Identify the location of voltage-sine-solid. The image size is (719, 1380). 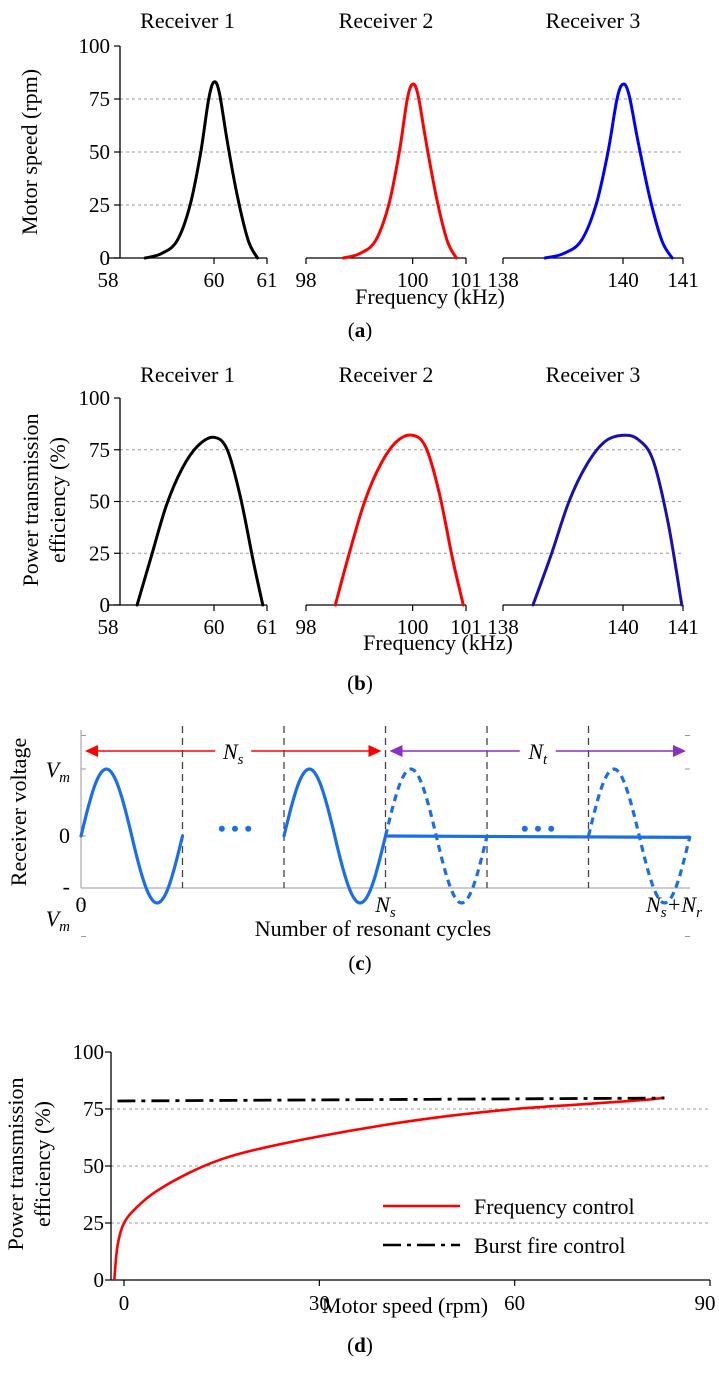
(132, 836).